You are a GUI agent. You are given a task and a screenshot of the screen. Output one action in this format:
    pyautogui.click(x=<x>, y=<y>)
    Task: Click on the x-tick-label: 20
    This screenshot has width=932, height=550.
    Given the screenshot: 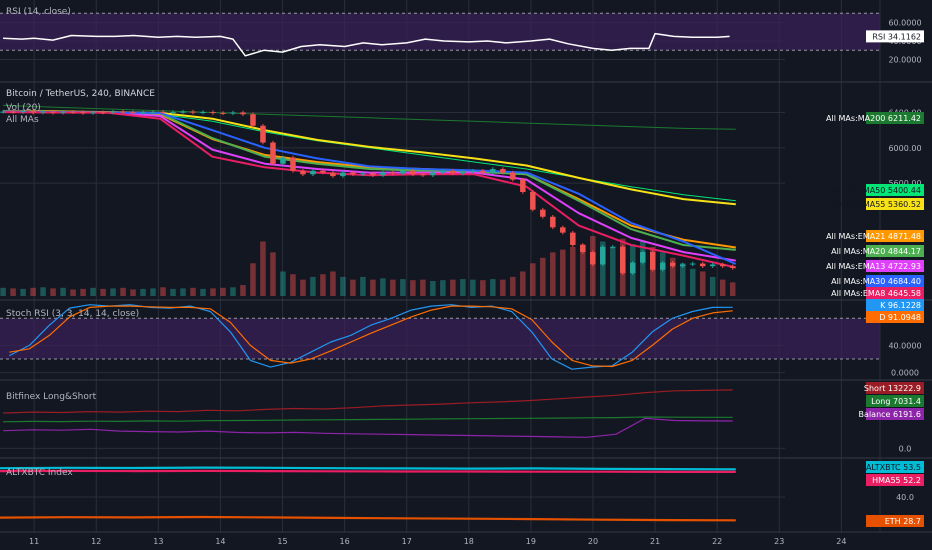 What is the action you would take?
    pyautogui.click(x=593, y=541)
    